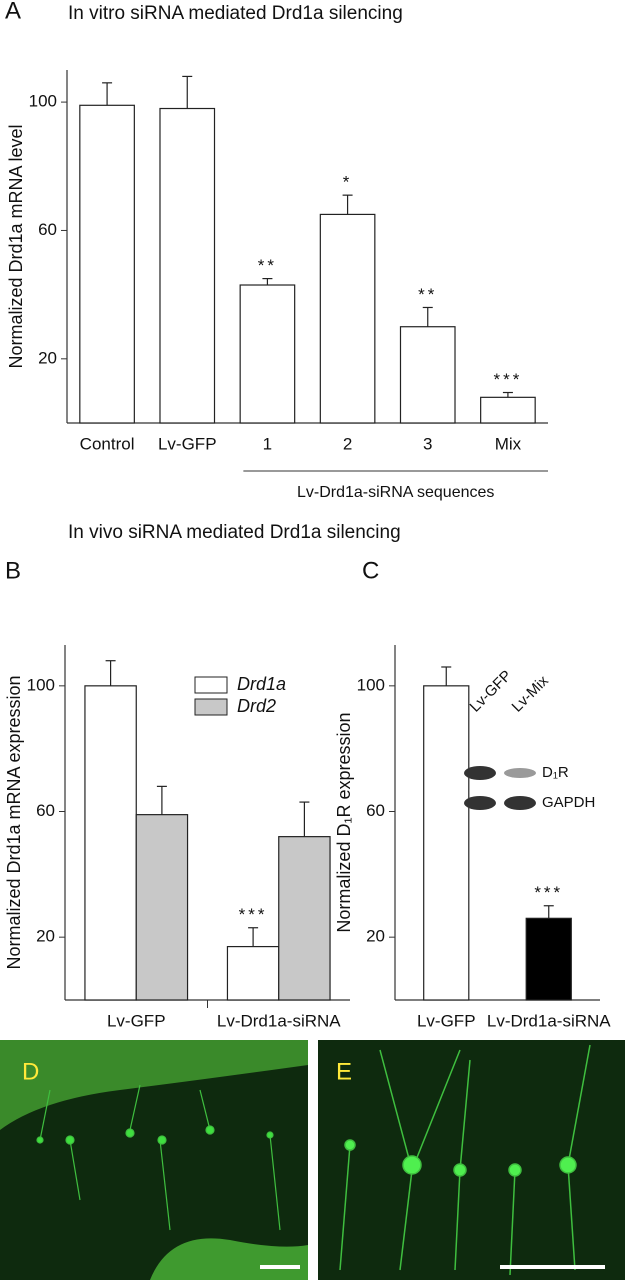 The image size is (625, 1280). I want to click on image-e, so click(471, 1160).